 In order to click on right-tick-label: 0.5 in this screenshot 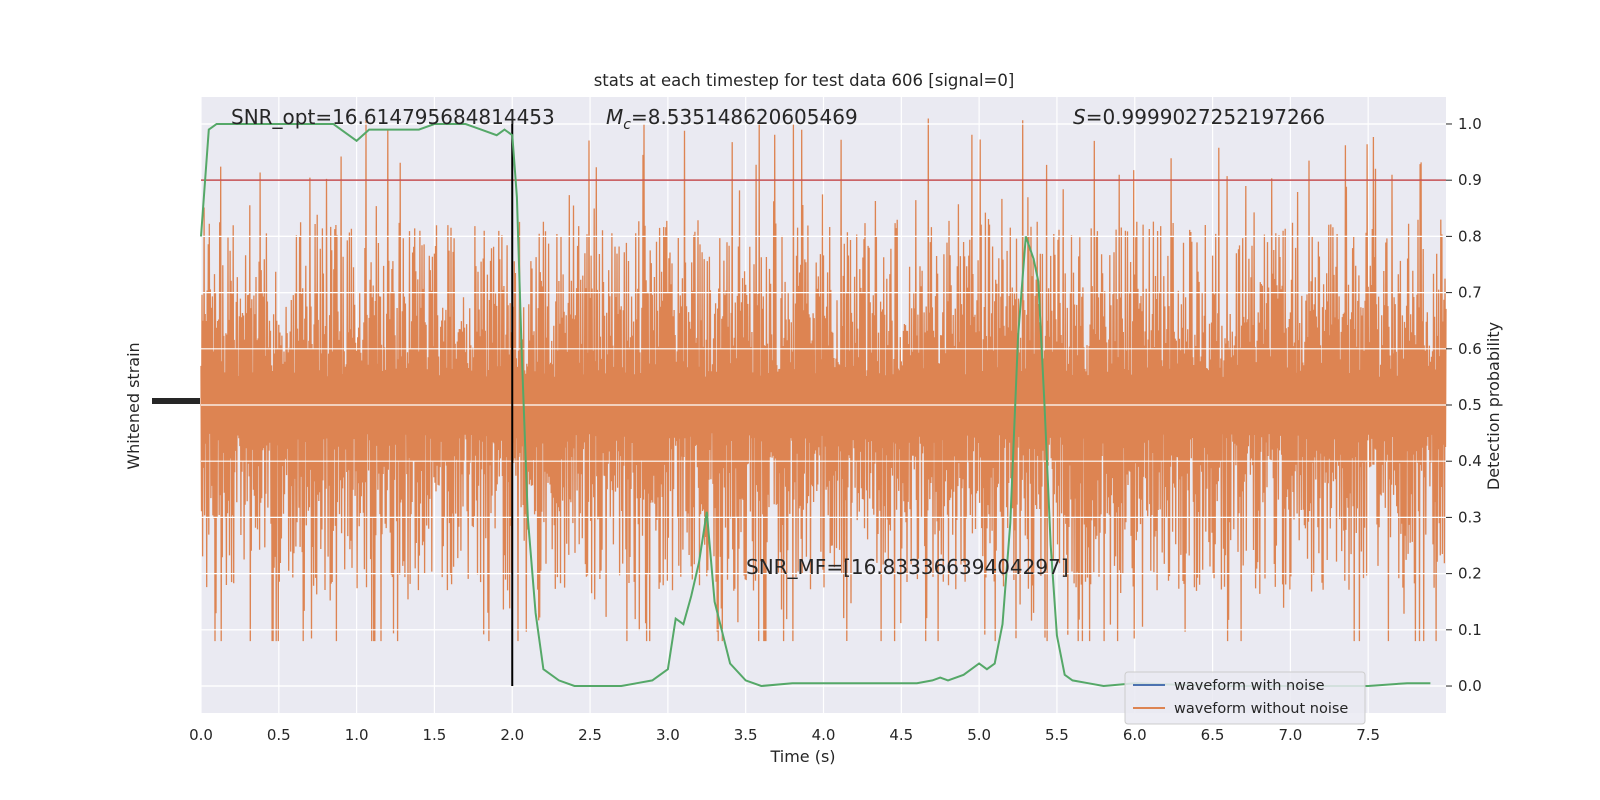, I will do `click(1470, 405)`.